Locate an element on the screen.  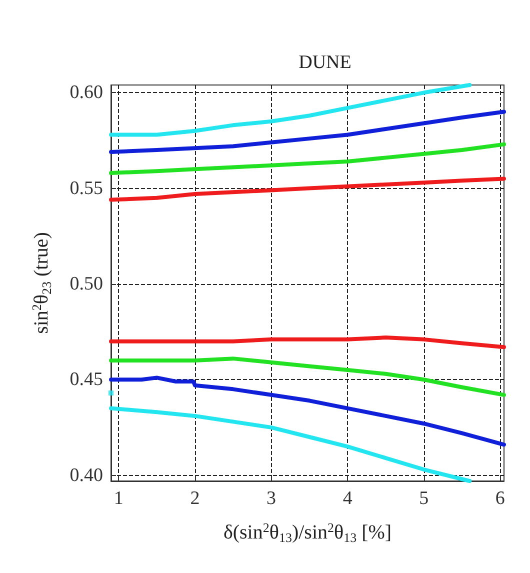
x-tick-label: 4 is located at coordinates (347, 498).